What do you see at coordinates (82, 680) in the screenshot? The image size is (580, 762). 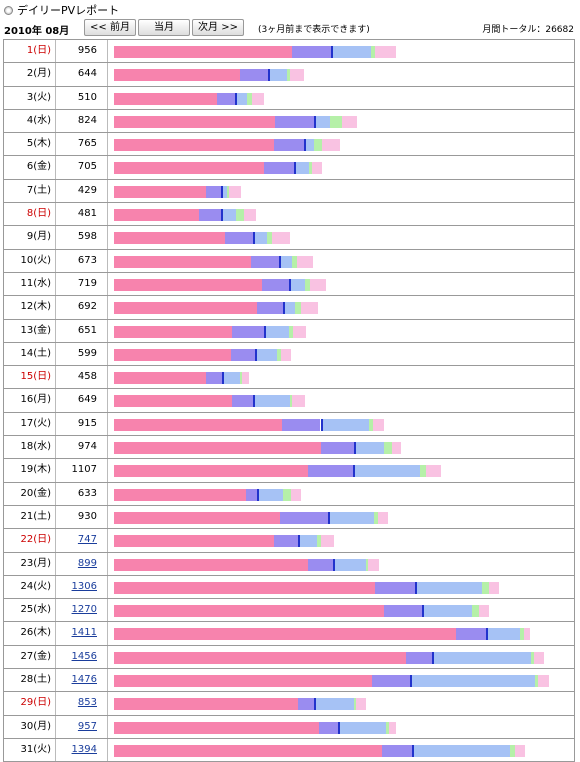 I see `pv-cell: 1476` at bounding box center [82, 680].